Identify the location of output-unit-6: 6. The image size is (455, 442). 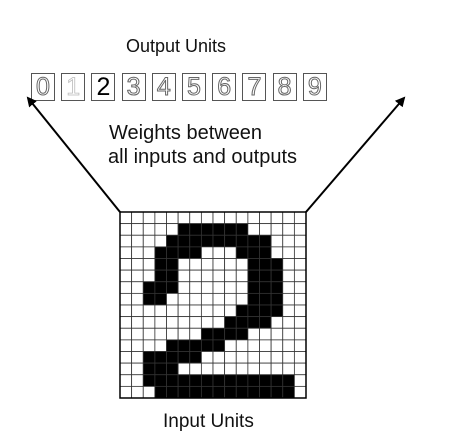
(224, 87).